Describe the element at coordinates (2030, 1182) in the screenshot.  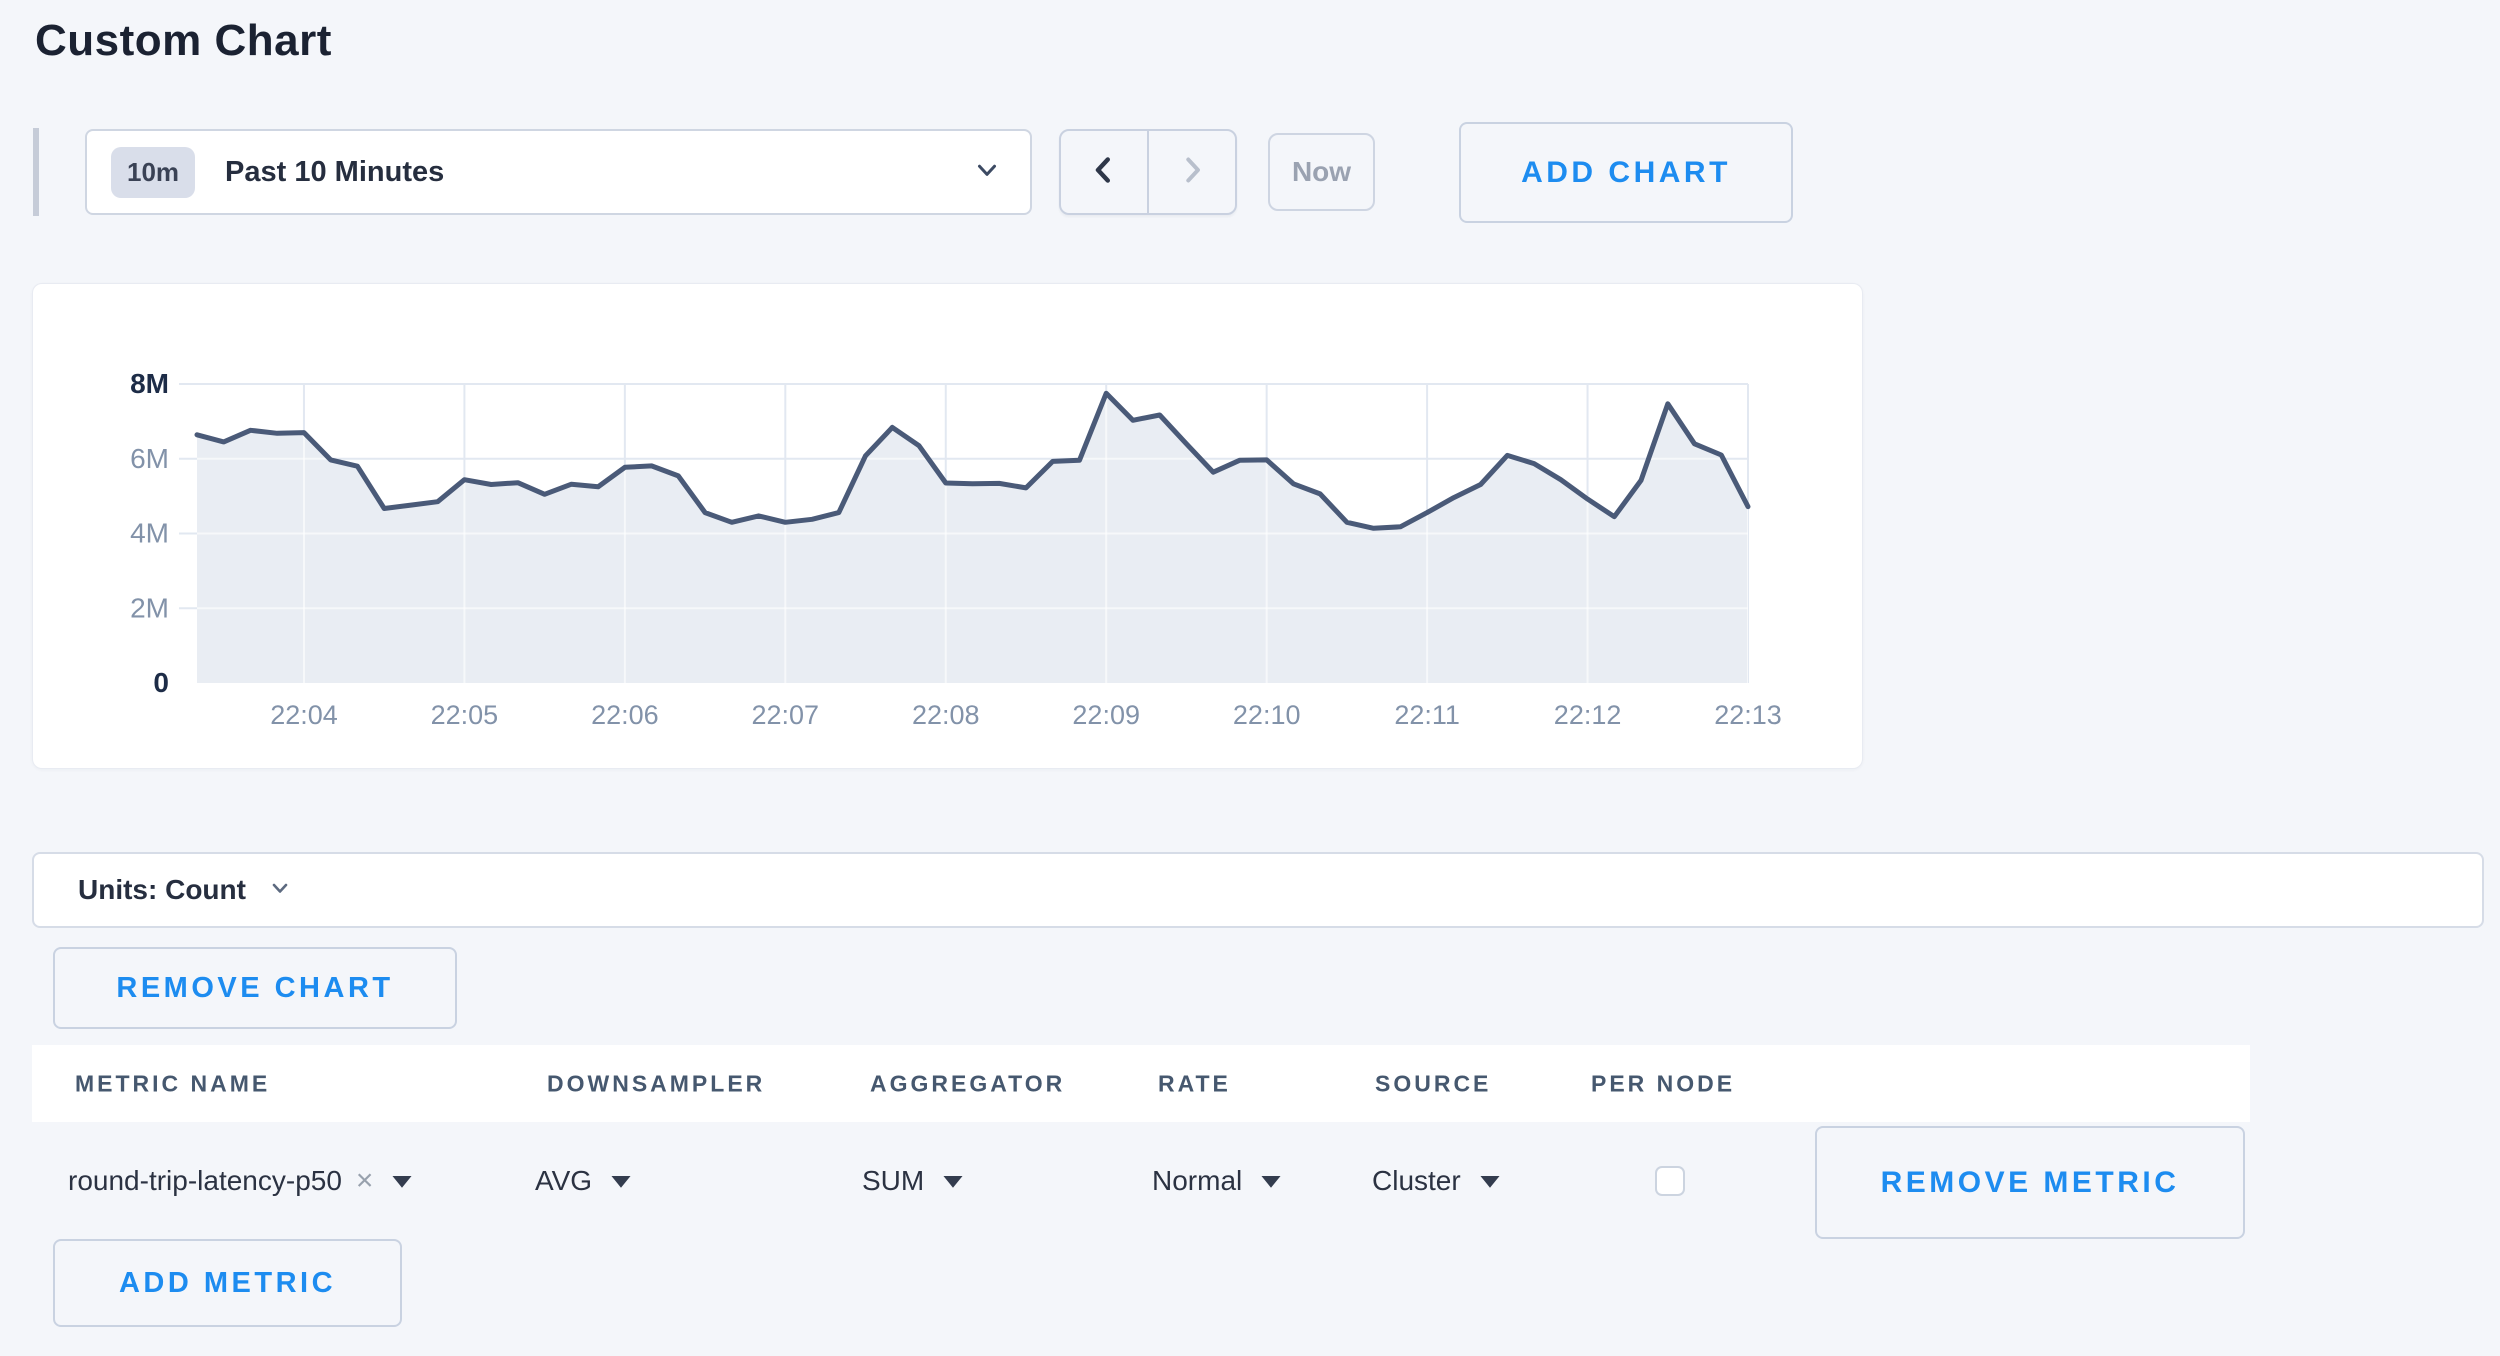
I see `remove-metric-button: REMOVE METRIC` at that location.